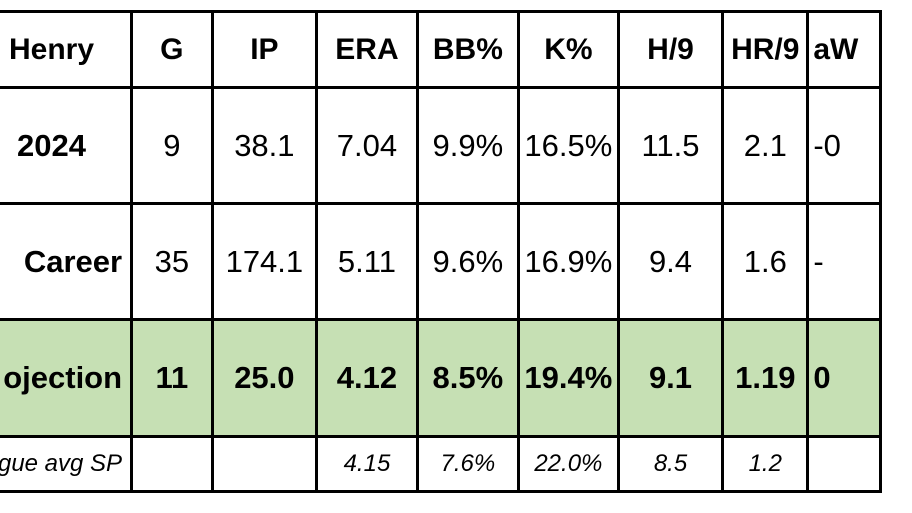 This screenshot has width=912, height=513. What do you see at coordinates (67, 145) in the screenshot?
I see `row-label: 2024` at bounding box center [67, 145].